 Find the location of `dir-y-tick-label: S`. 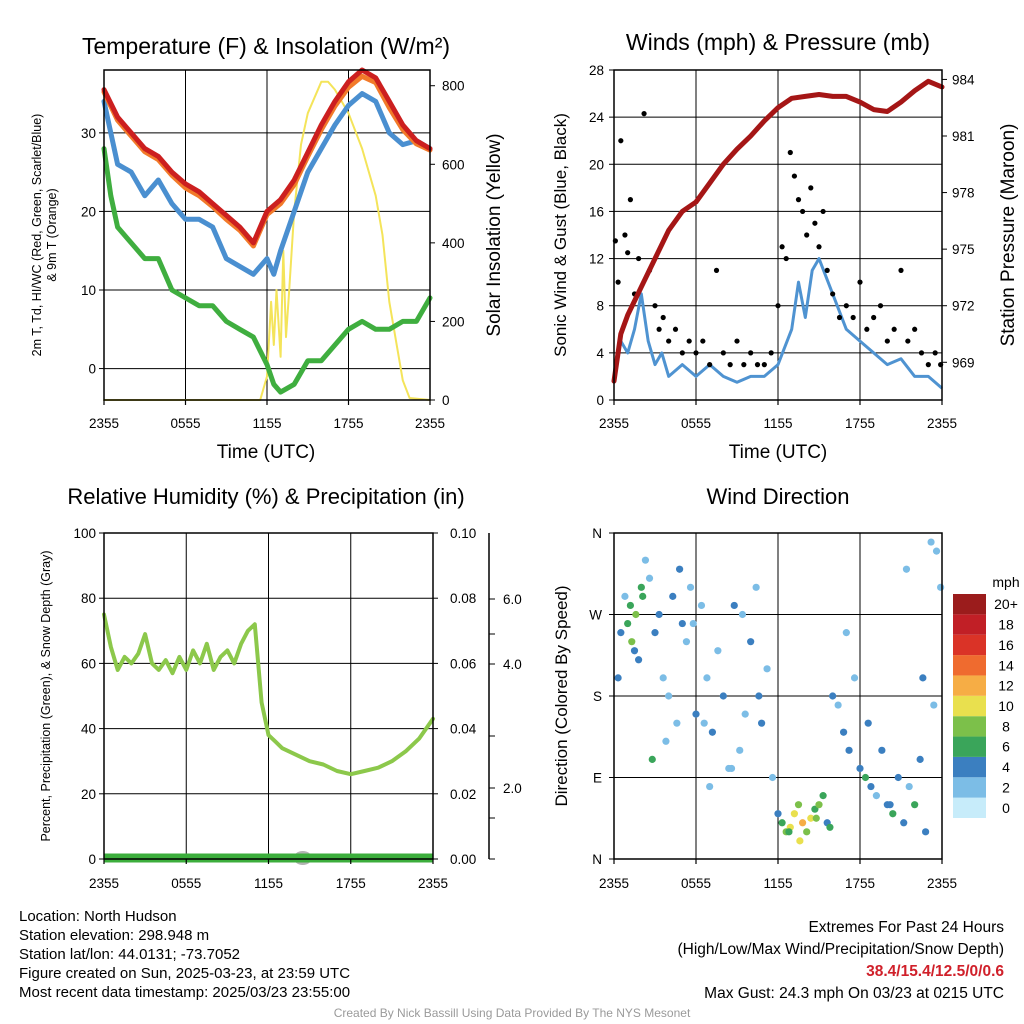

dir-y-tick-label: S is located at coordinates (597, 696).